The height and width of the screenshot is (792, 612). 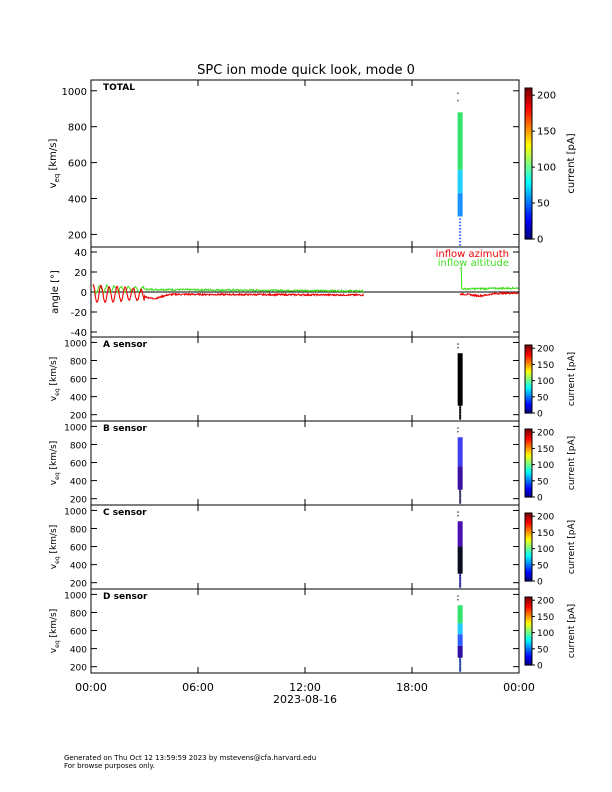 I want to click on y-tick-label: 0, so click(x=84, y=293).